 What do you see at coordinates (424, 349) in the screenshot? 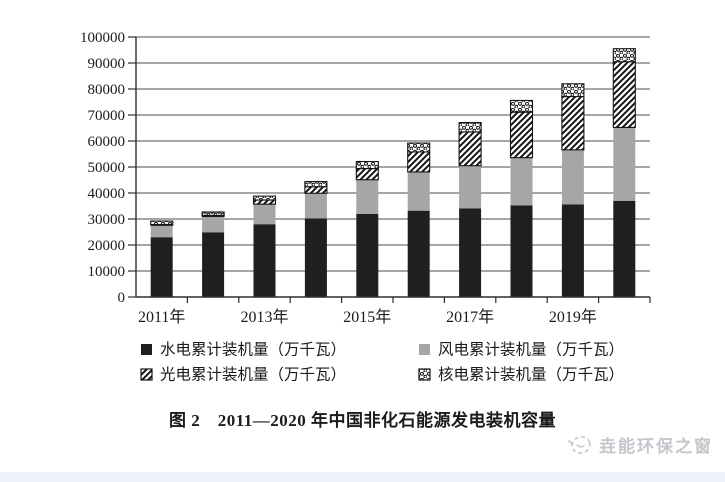
I see `legend-swatch-solid-gray` at bounding box center [424, 349].